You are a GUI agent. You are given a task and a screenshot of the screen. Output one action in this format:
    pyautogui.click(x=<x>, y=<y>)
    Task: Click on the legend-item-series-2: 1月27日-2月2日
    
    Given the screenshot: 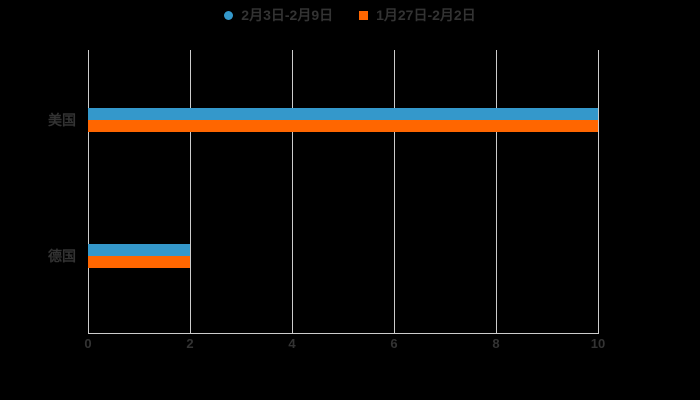 What is the action you would take?
    pyautogui.click(x=417, y=15)
    